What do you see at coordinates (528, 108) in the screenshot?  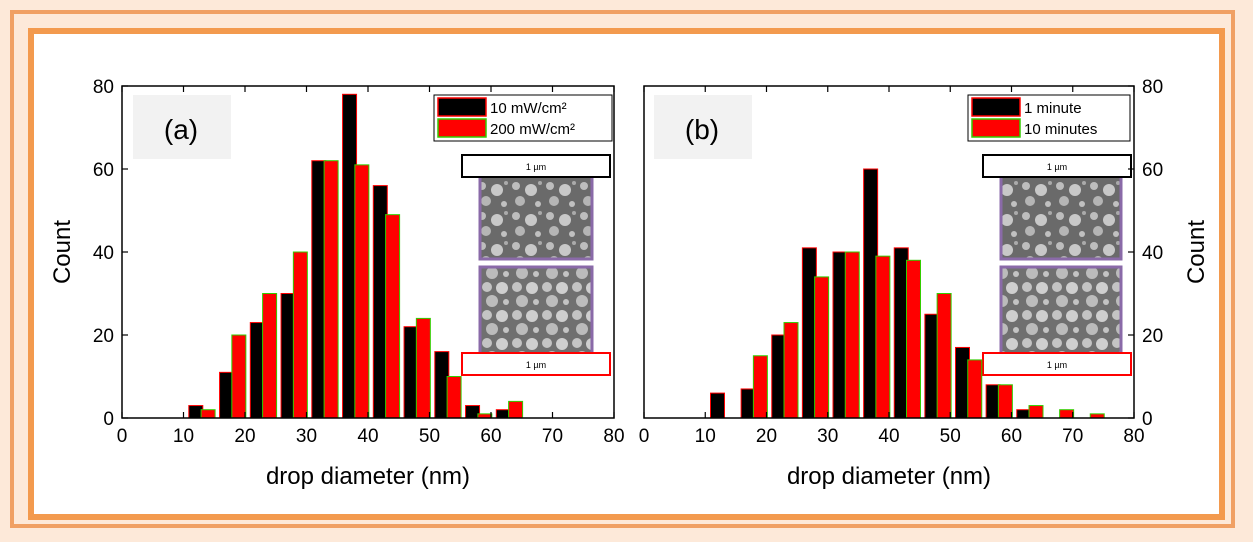 I see `legend-label: 10 mW/cm²` at bounding box center [528, 108].